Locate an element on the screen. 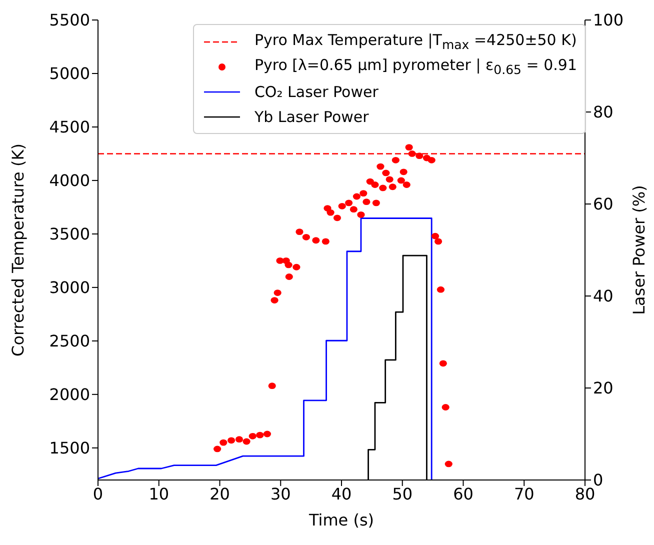  legend-label: CO₂ Laser Power is located at coordinates (316, 91).